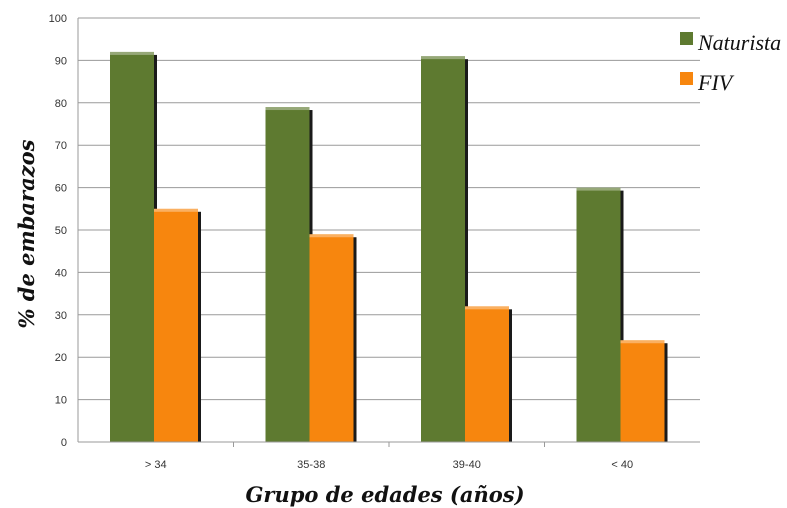  I want to click on x-axis-title: Grupo de edades (años), so click(384, 494).